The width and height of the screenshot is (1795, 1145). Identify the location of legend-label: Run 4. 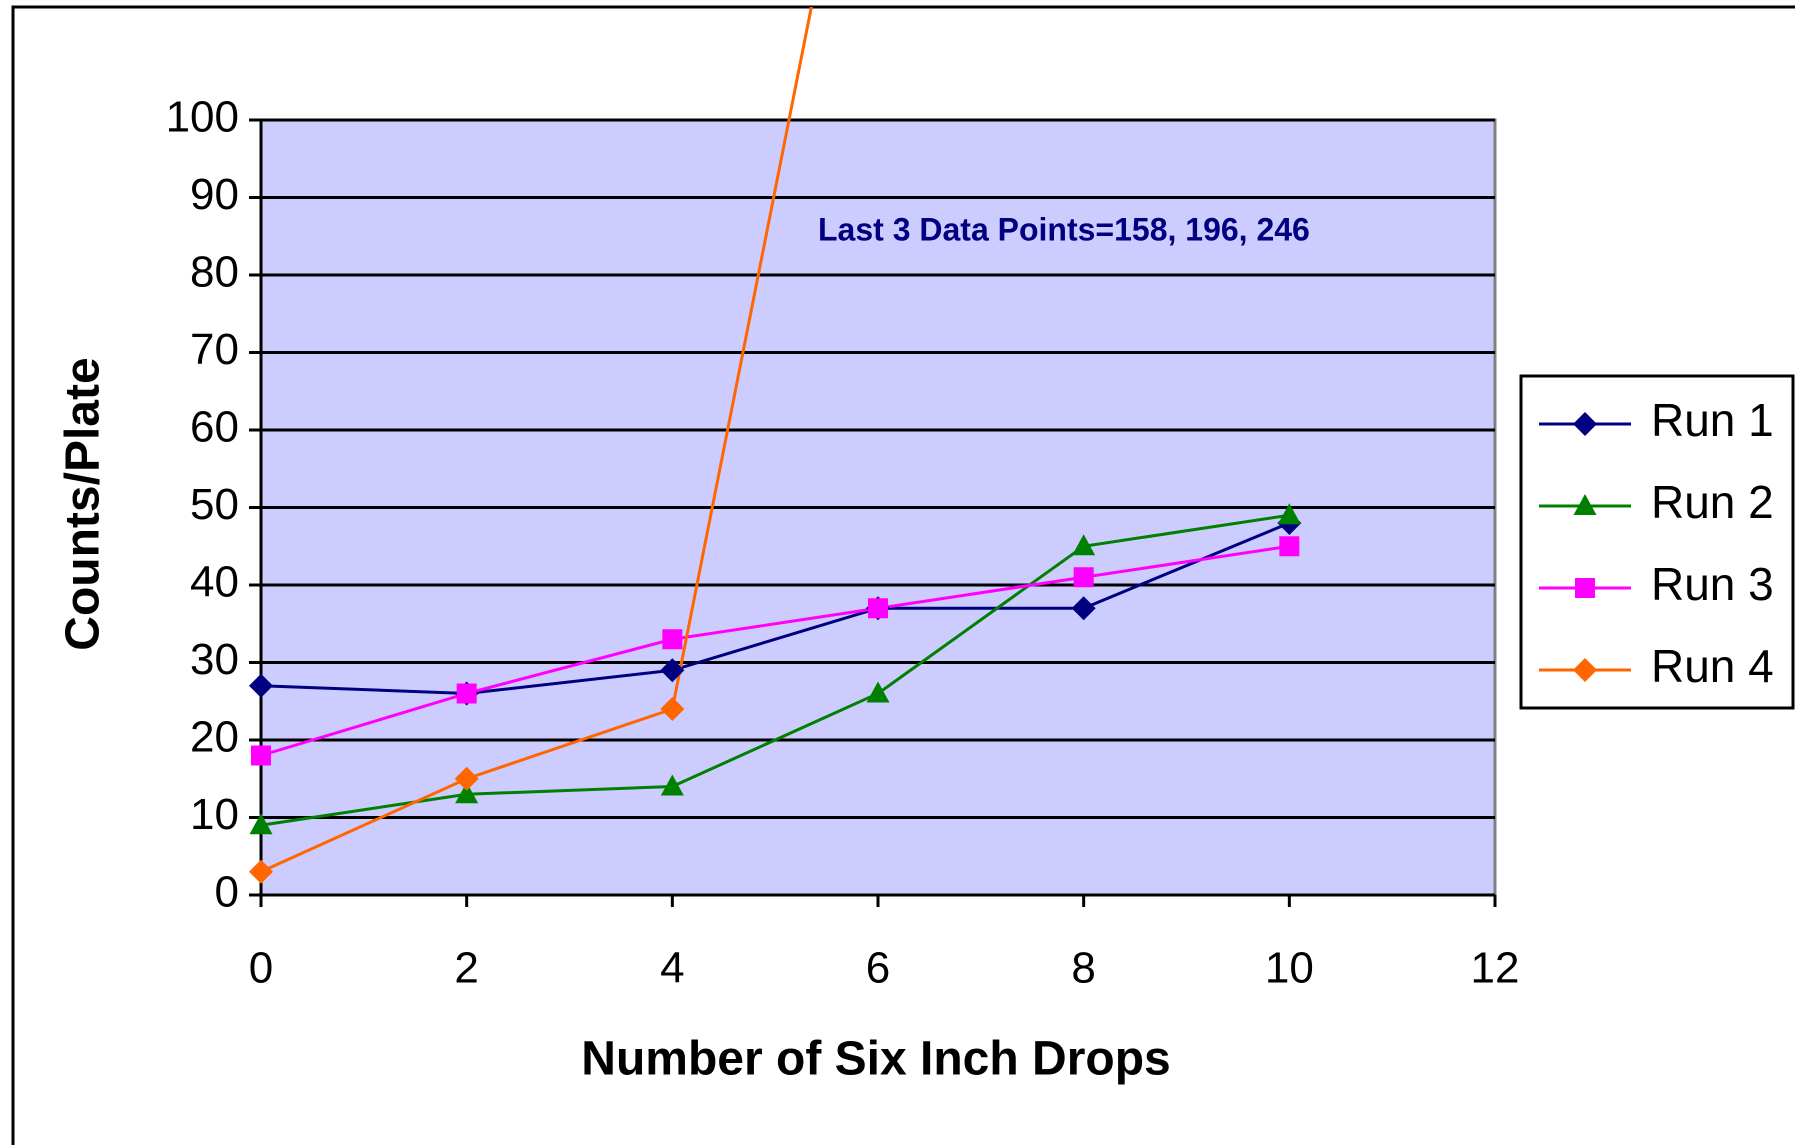
(1712, 666).